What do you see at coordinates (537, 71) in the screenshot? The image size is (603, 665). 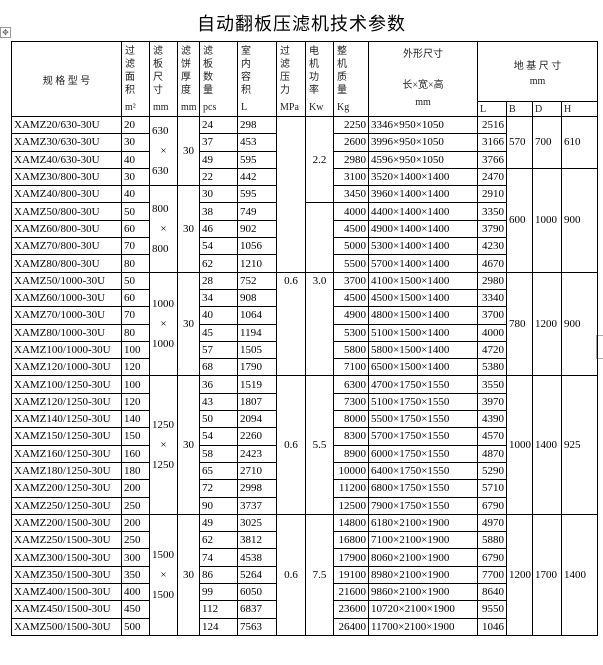 I see `header-foundation: 地 基 尺 寸 mm` at bounding box center [537, 71].